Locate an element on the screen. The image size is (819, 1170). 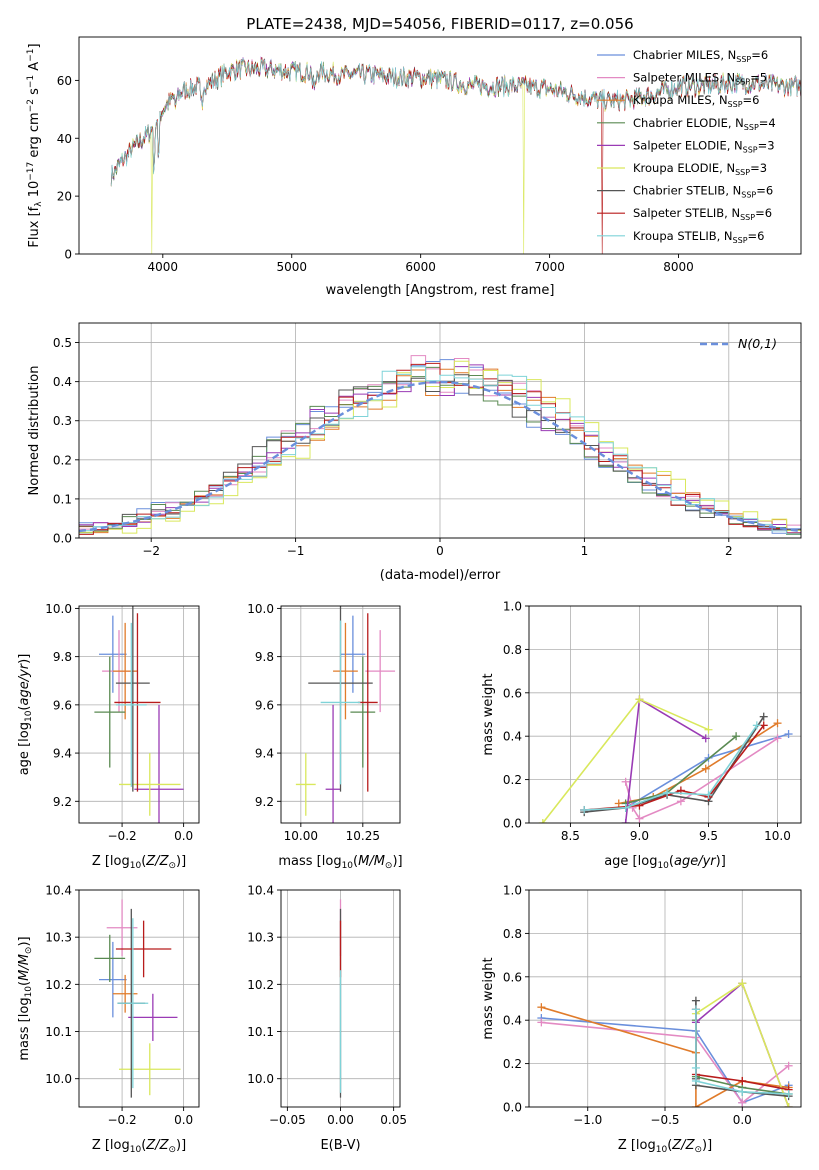
y-tick-label: 20 is located at coordinates (64, 197).